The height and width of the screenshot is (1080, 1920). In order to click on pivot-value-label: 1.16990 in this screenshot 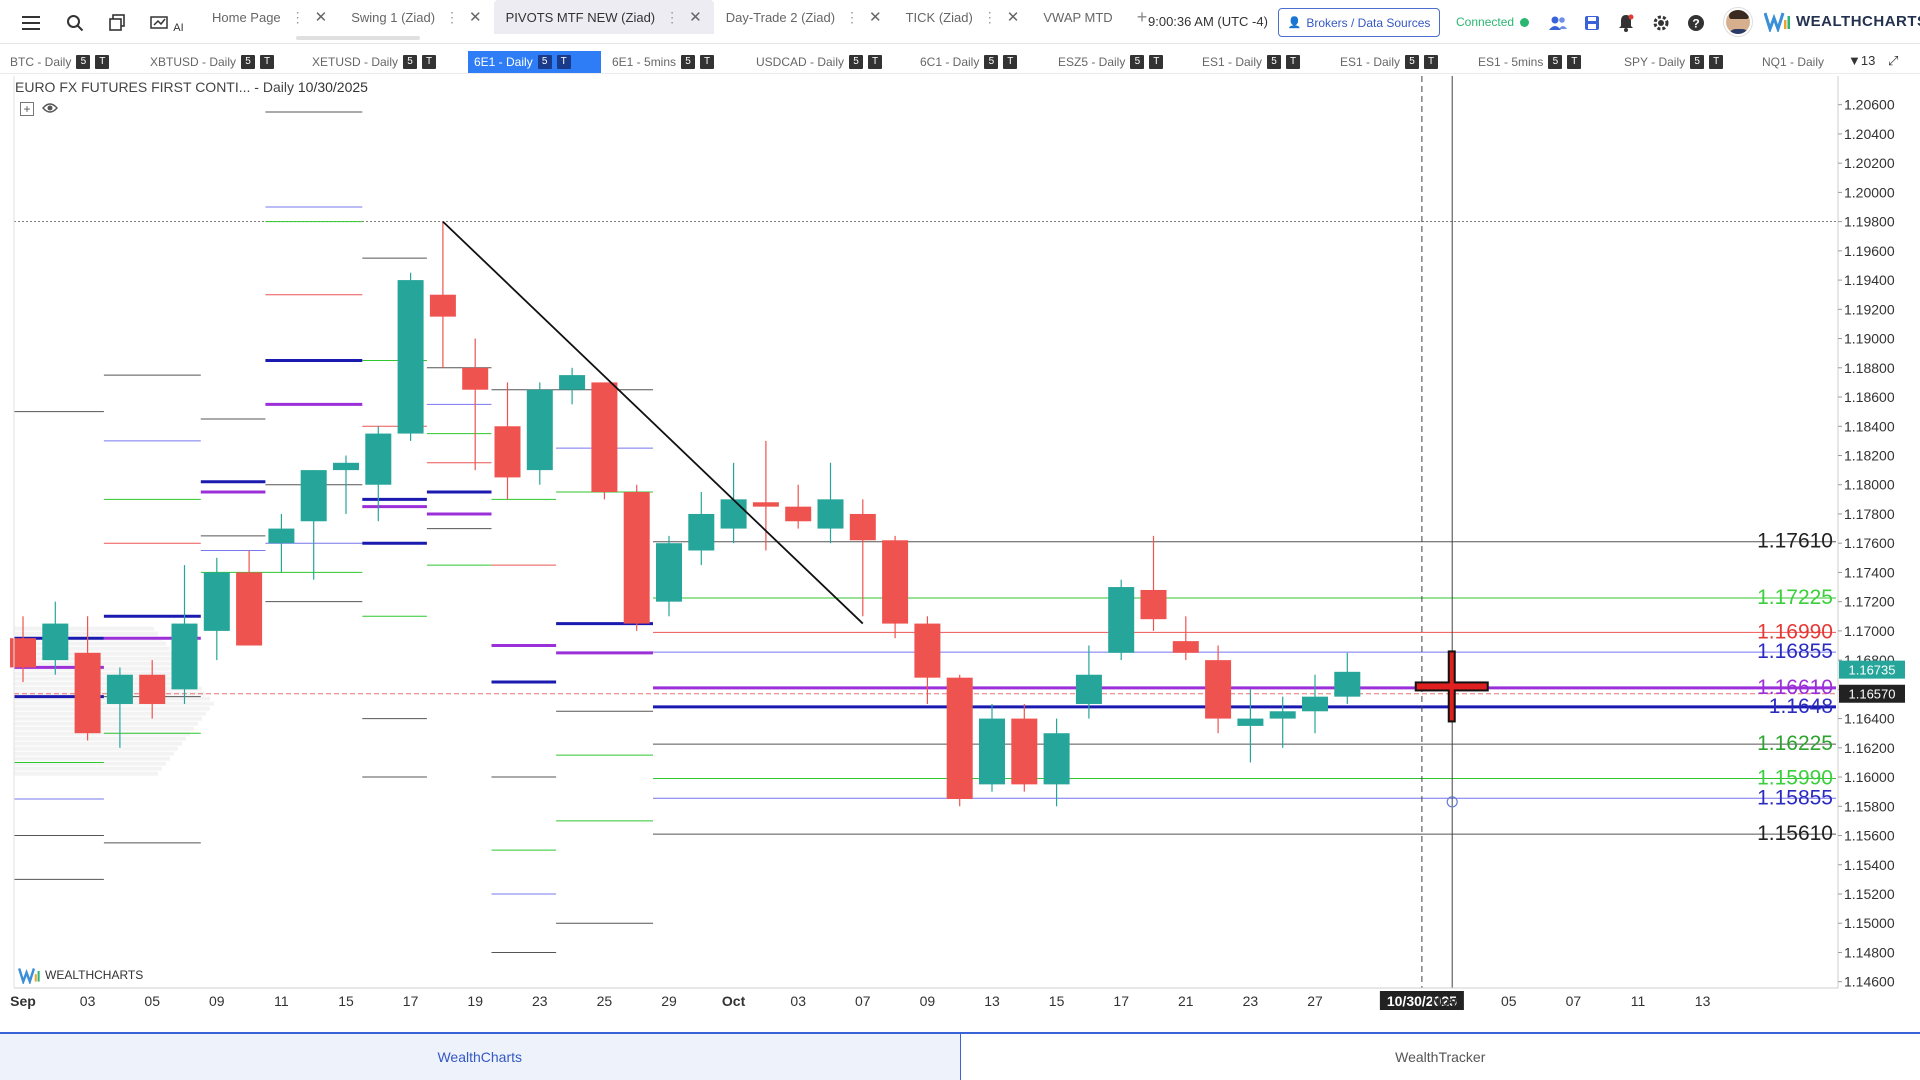, I will do `click(1795, 631)`.